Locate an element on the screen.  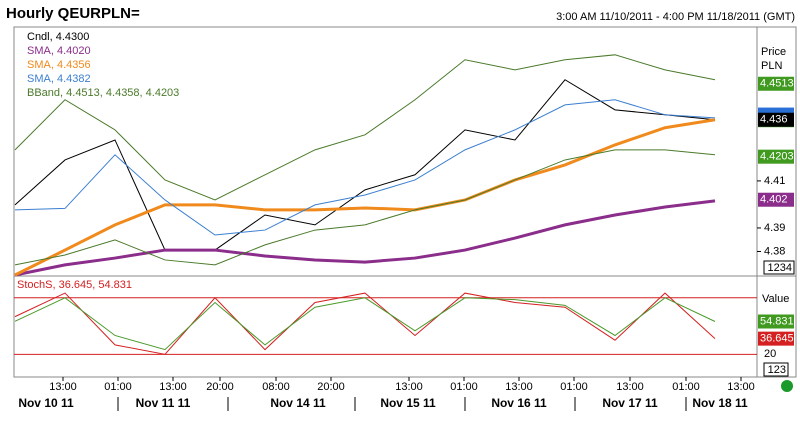
value-label: 54.831 is located at coordinates (777, 321).